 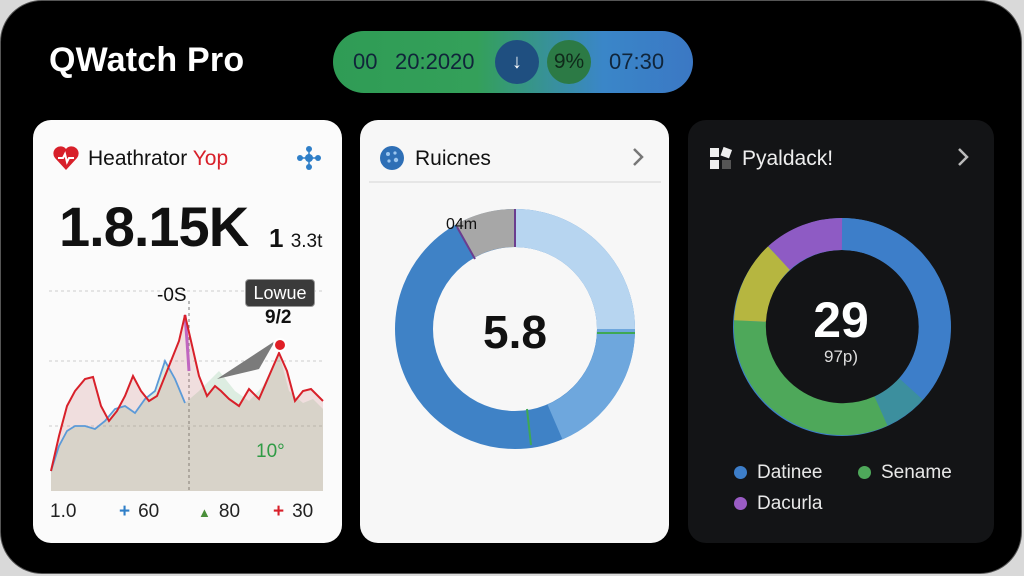 I want to click on heart-legend-item: +30, so click(x=293, y=512).